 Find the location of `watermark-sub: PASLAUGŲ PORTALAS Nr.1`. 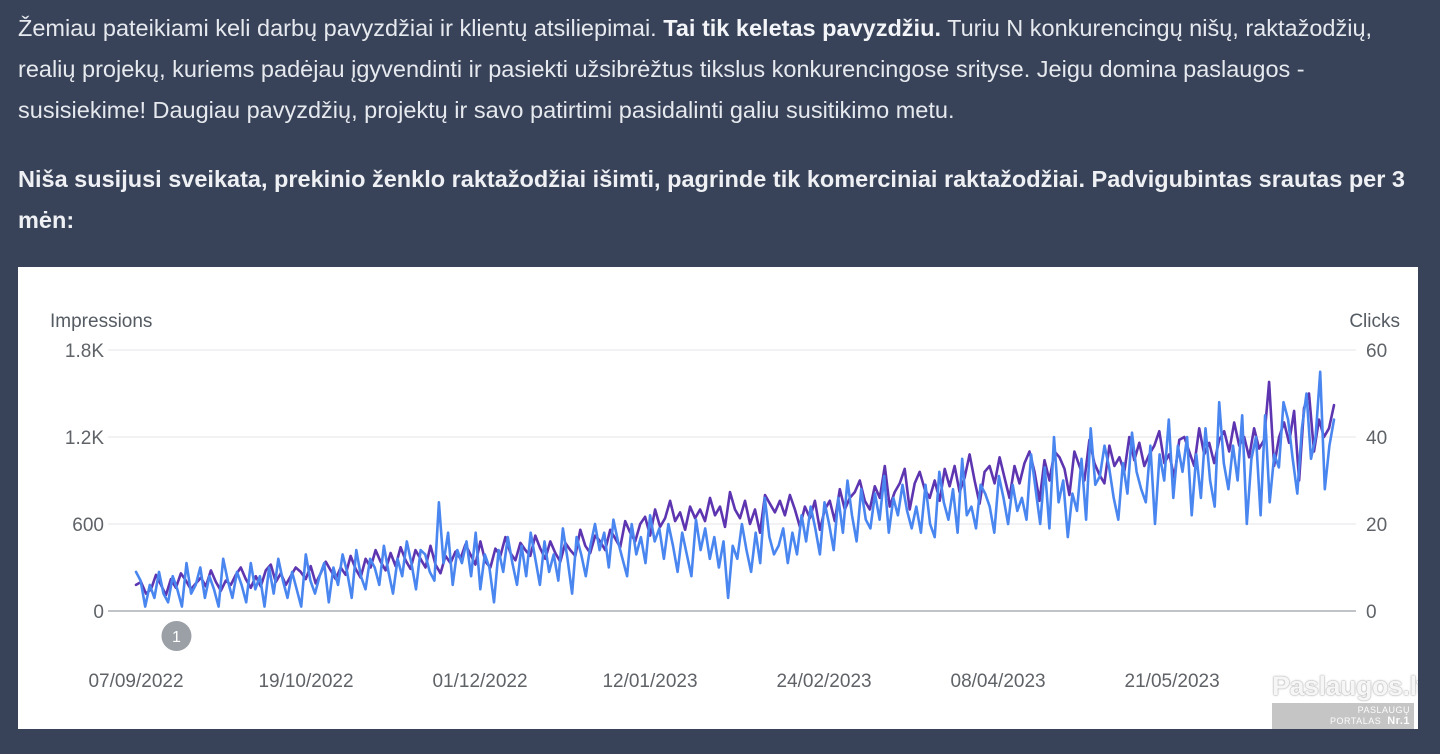

watermark-sub: PASLAUGŲ PORTALAS Nr.1 is located at coordinates (1343, 716).